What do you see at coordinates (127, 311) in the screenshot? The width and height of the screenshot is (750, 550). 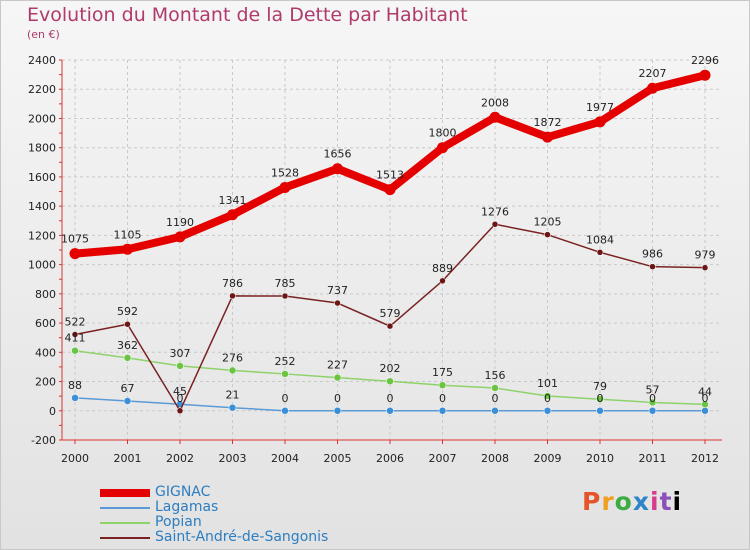 I see `data-label-saint-andr-de-sangonis: 592` at bounding box center [127, 311].